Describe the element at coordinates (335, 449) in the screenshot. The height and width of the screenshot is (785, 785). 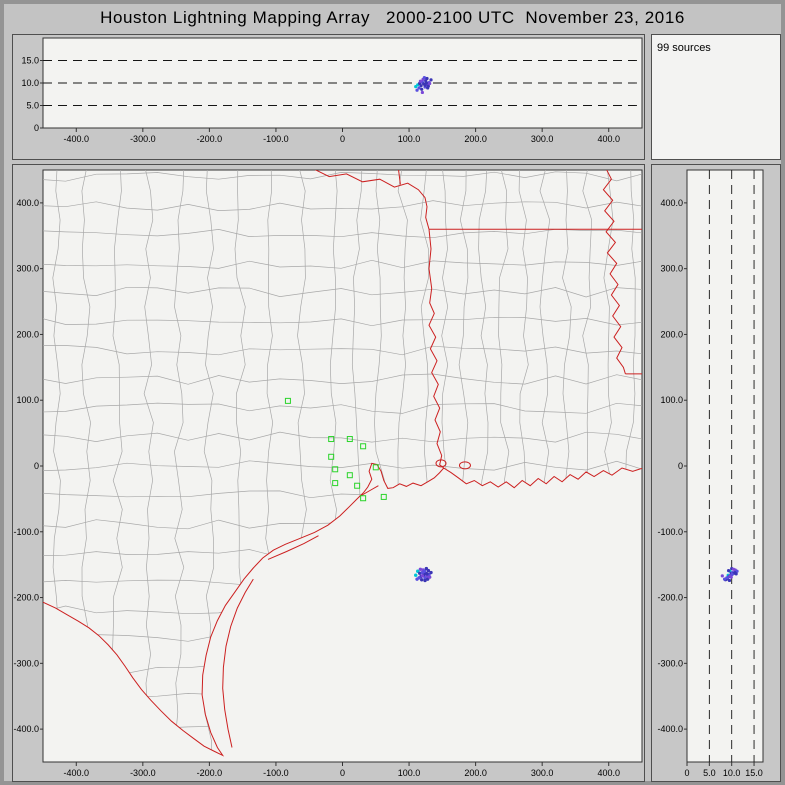
I see `lma-stations` at that location.